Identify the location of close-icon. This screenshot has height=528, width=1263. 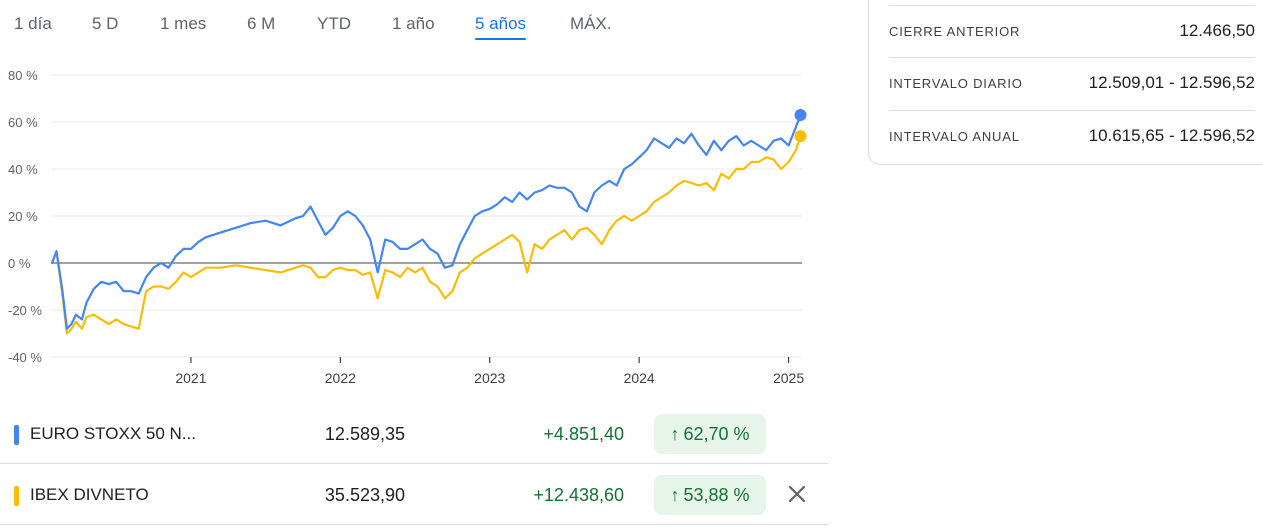
(797, 494).